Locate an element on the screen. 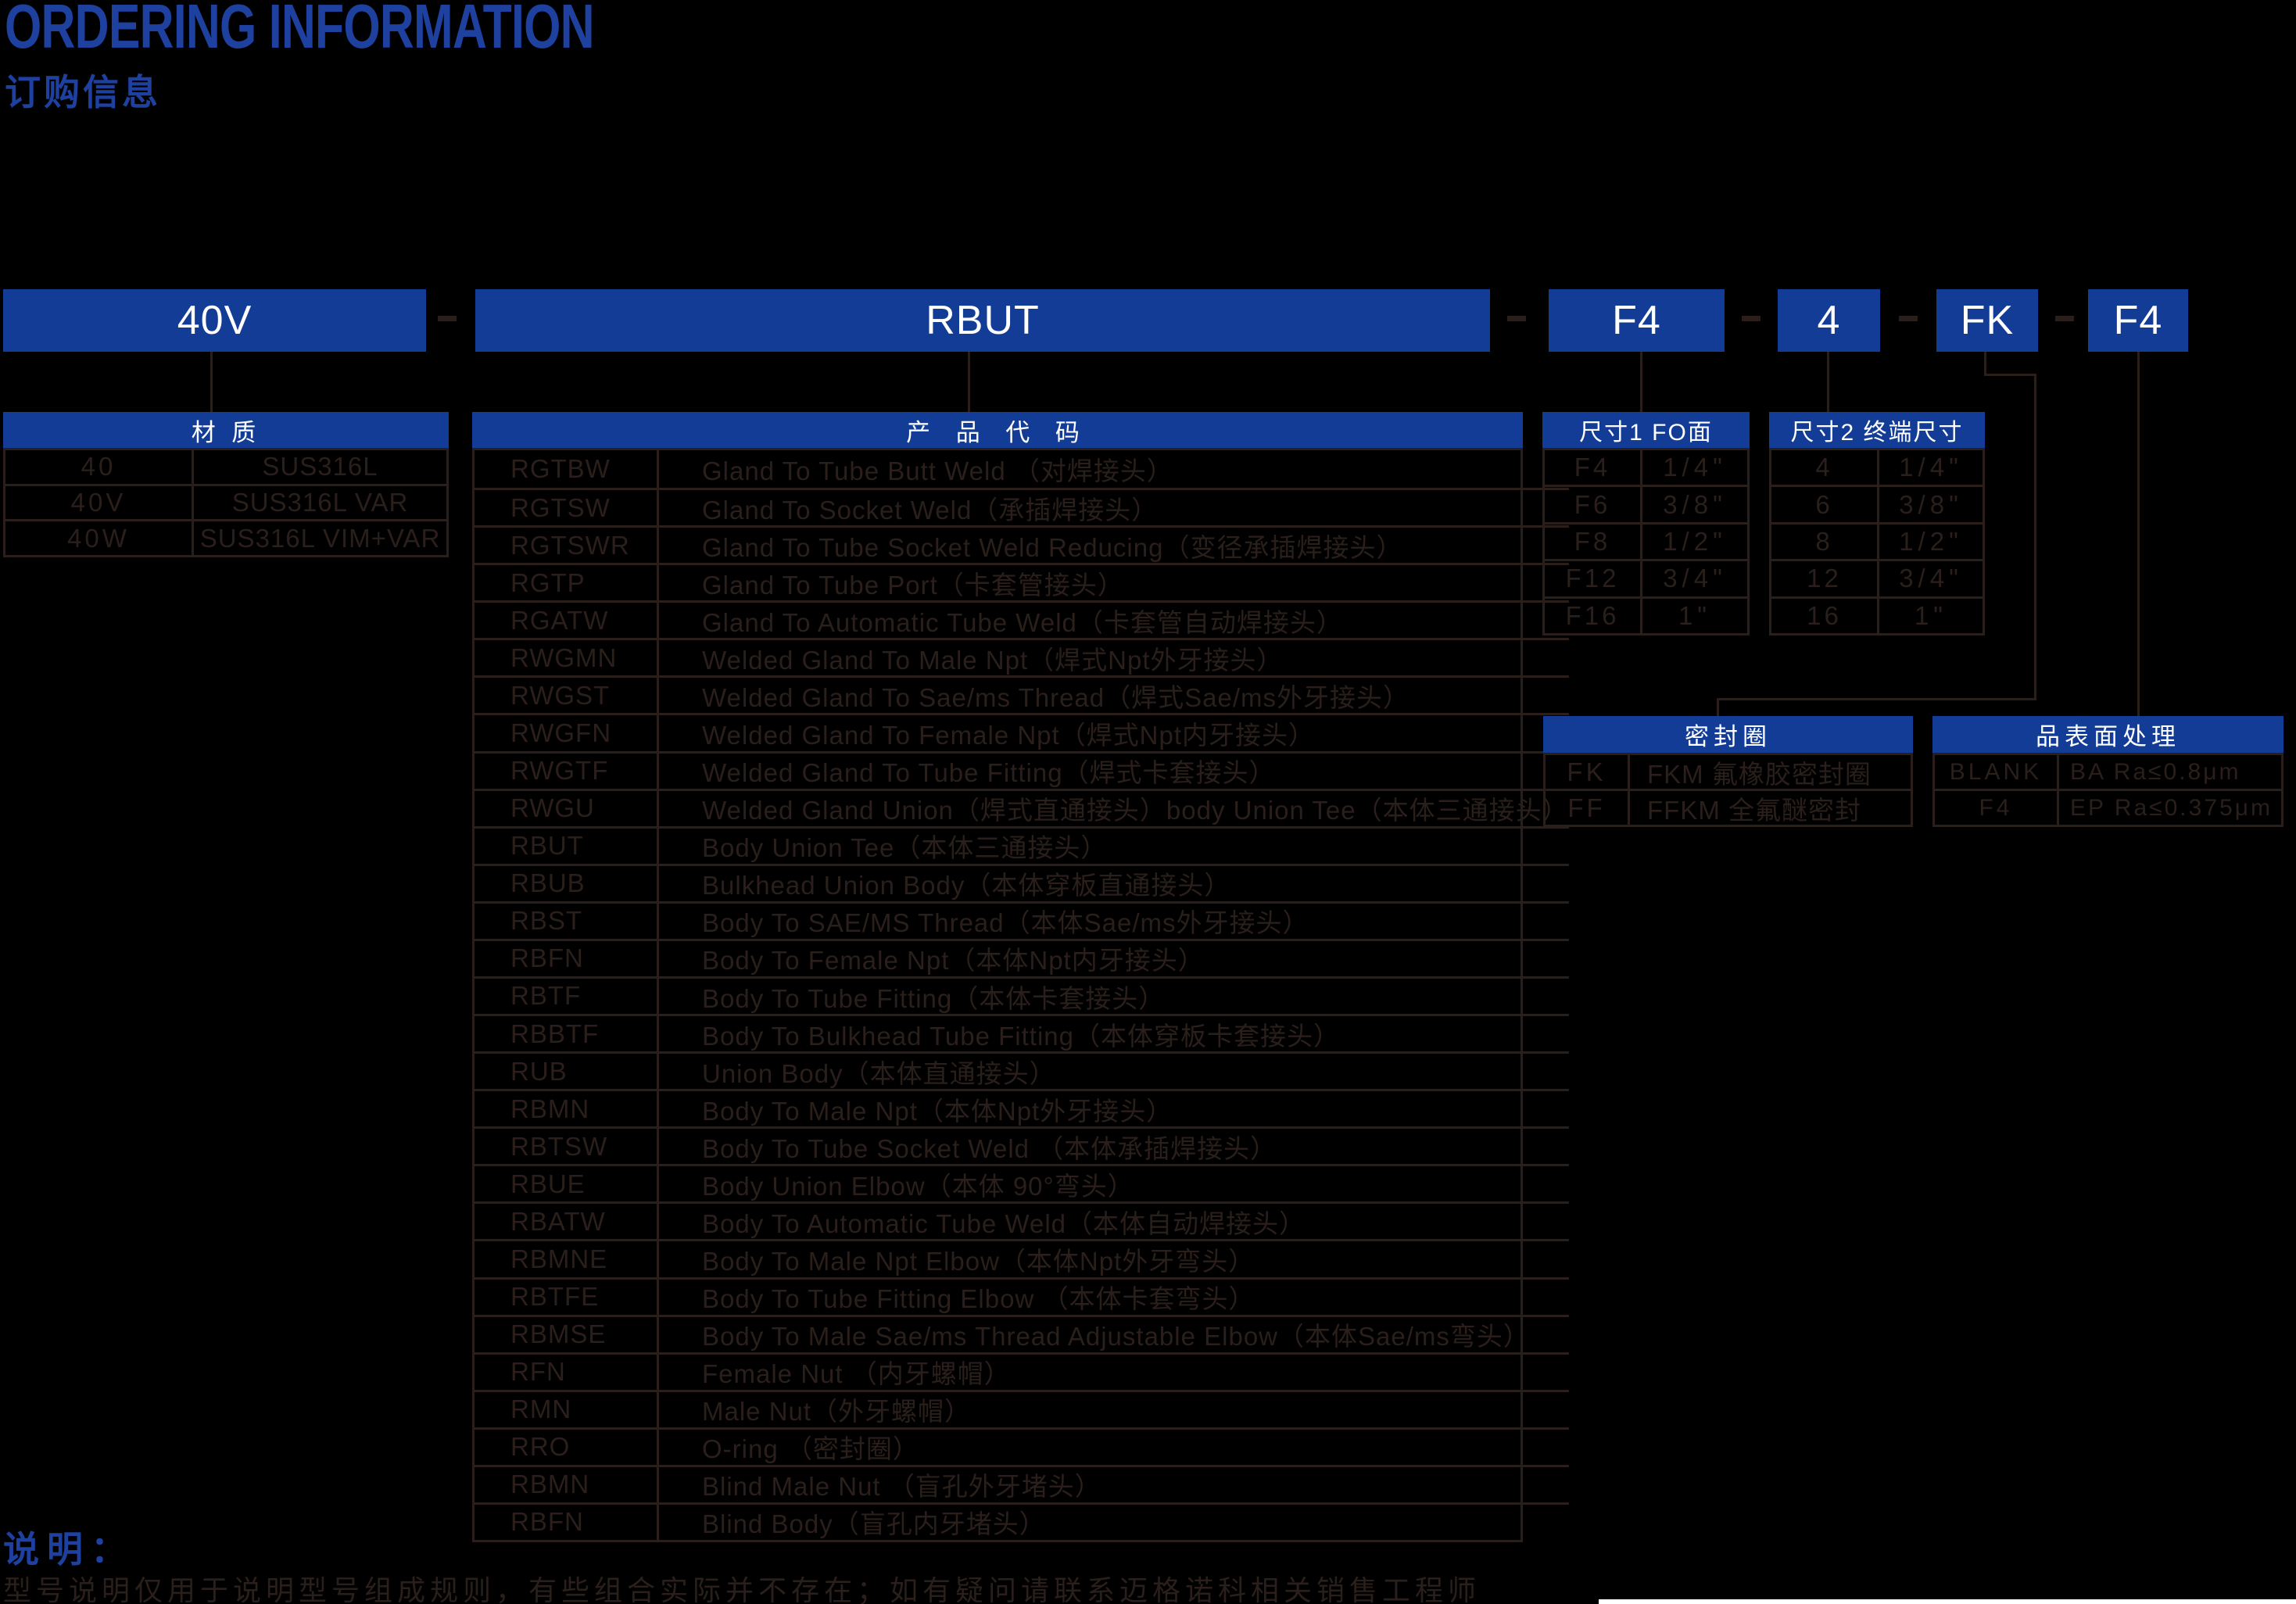 The width and height of the screenshot is (2296, 1604). surface-table: 品表面处理 BLANK BA Ra≤0.8μm F4 EP Ra≤0.375μm is located at coordinates (2107, 771).